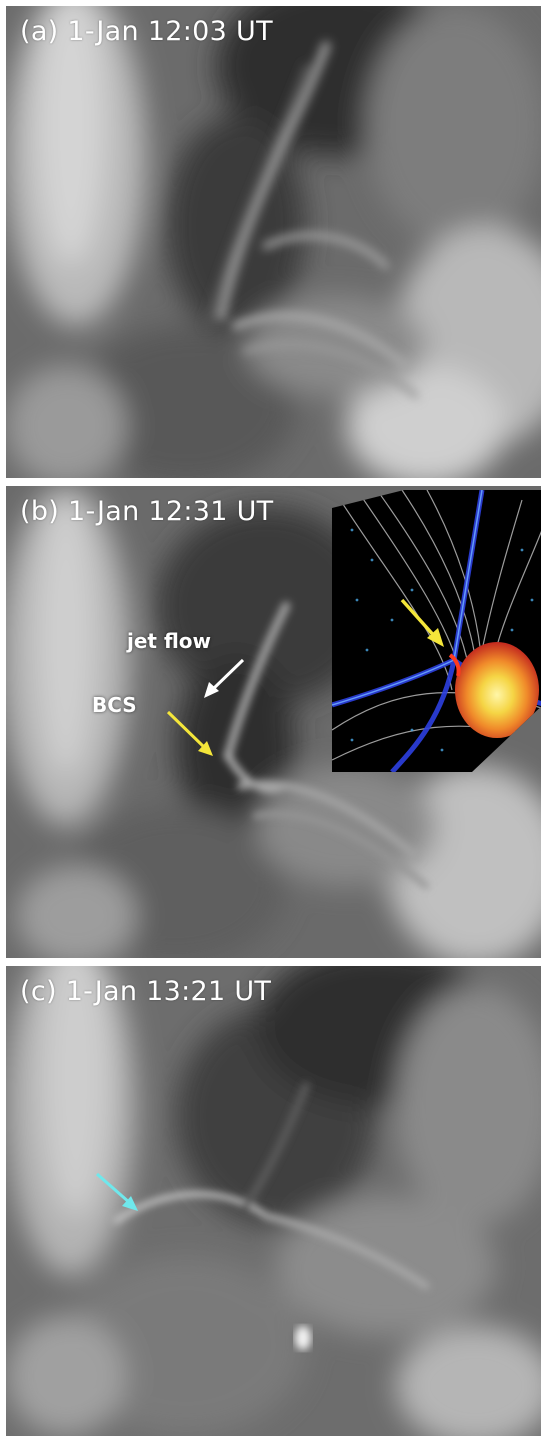 This screenshot has width=541, height=1436. Describe the element at coordinates (147, 511) in the screenshot. I see `panel-b-label: (b) 1-Jan 12:31 UT` at that location.